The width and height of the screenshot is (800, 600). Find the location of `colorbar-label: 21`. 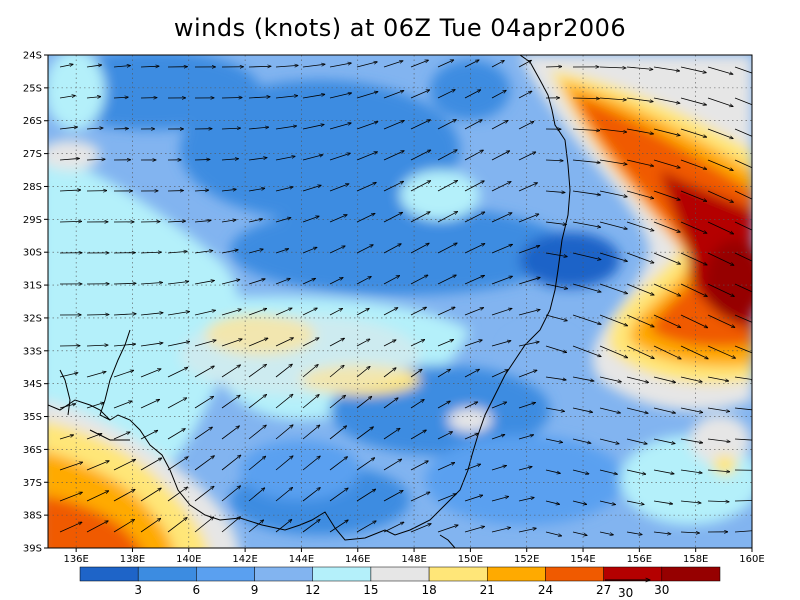

colorbar-label: 21 is located at coordinates (487, 590).